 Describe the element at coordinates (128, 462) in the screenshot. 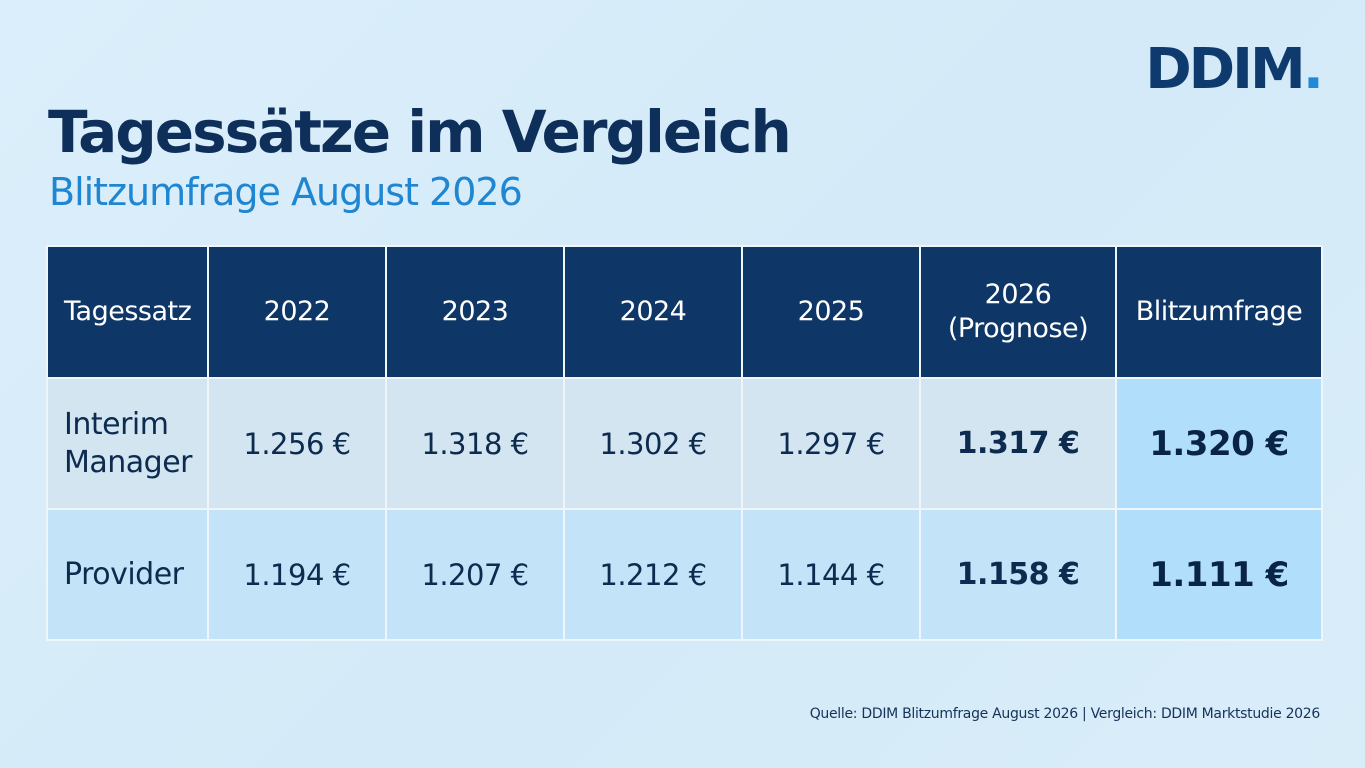

I see `row-label-line2: Manager` at that location.